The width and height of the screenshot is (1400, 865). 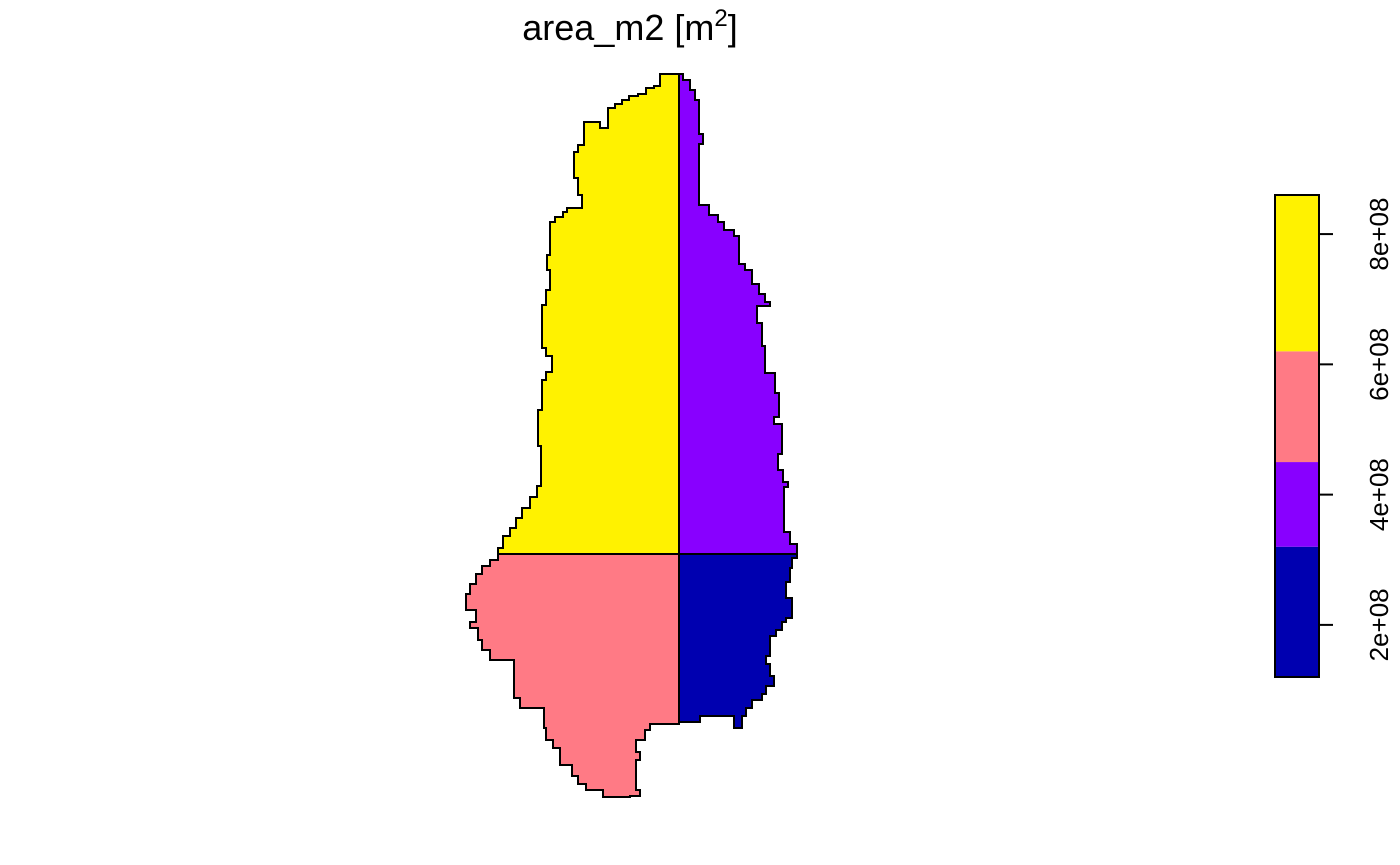 What do you see at coordinates (1379, 234) in the screenshot?
I see `legend-tick-label: 8e+08` at bounding box center [1379, 234].